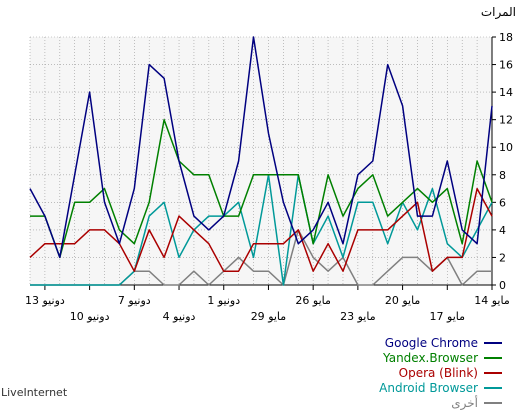 Image resolution: width=520 pixels, height=410 pixels. What do you see at coordinates (269, 316) in the screenshot?
I see `x-tick-label: 29 مايو` at bounding box center [269, 316].